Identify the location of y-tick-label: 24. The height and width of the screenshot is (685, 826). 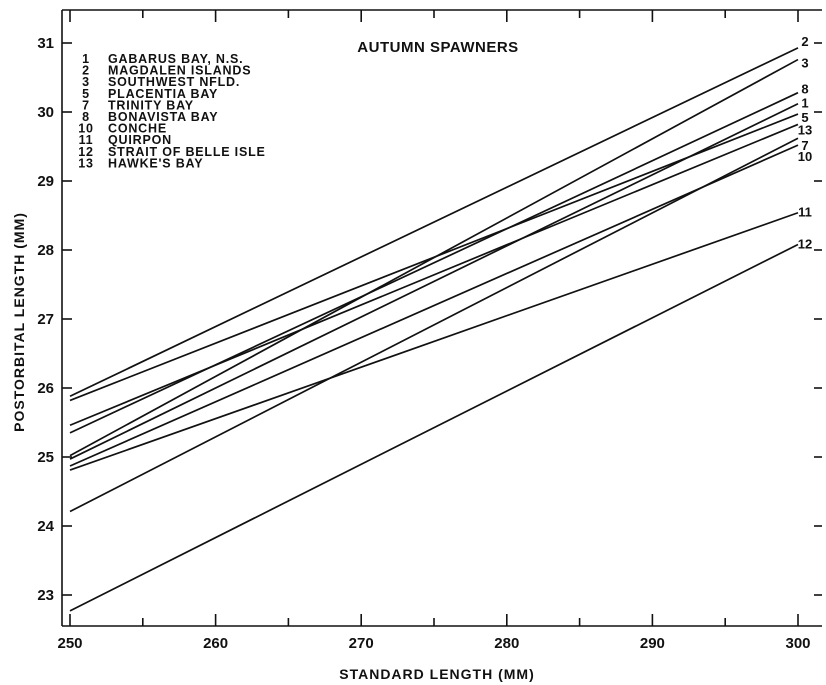
(45, 526).